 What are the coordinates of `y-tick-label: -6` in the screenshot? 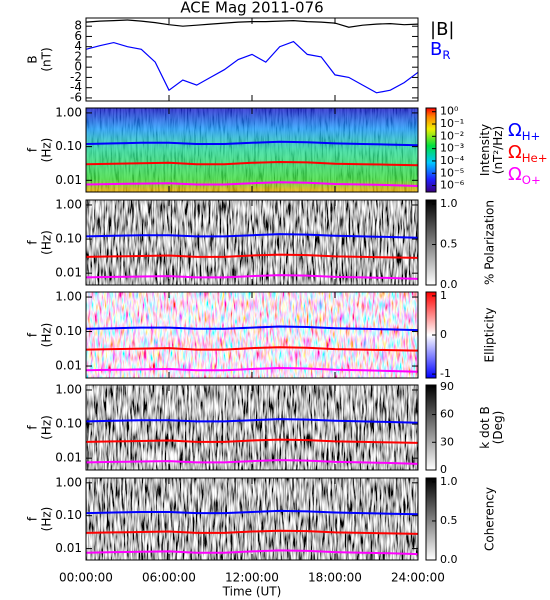 It's located at (76, 97).